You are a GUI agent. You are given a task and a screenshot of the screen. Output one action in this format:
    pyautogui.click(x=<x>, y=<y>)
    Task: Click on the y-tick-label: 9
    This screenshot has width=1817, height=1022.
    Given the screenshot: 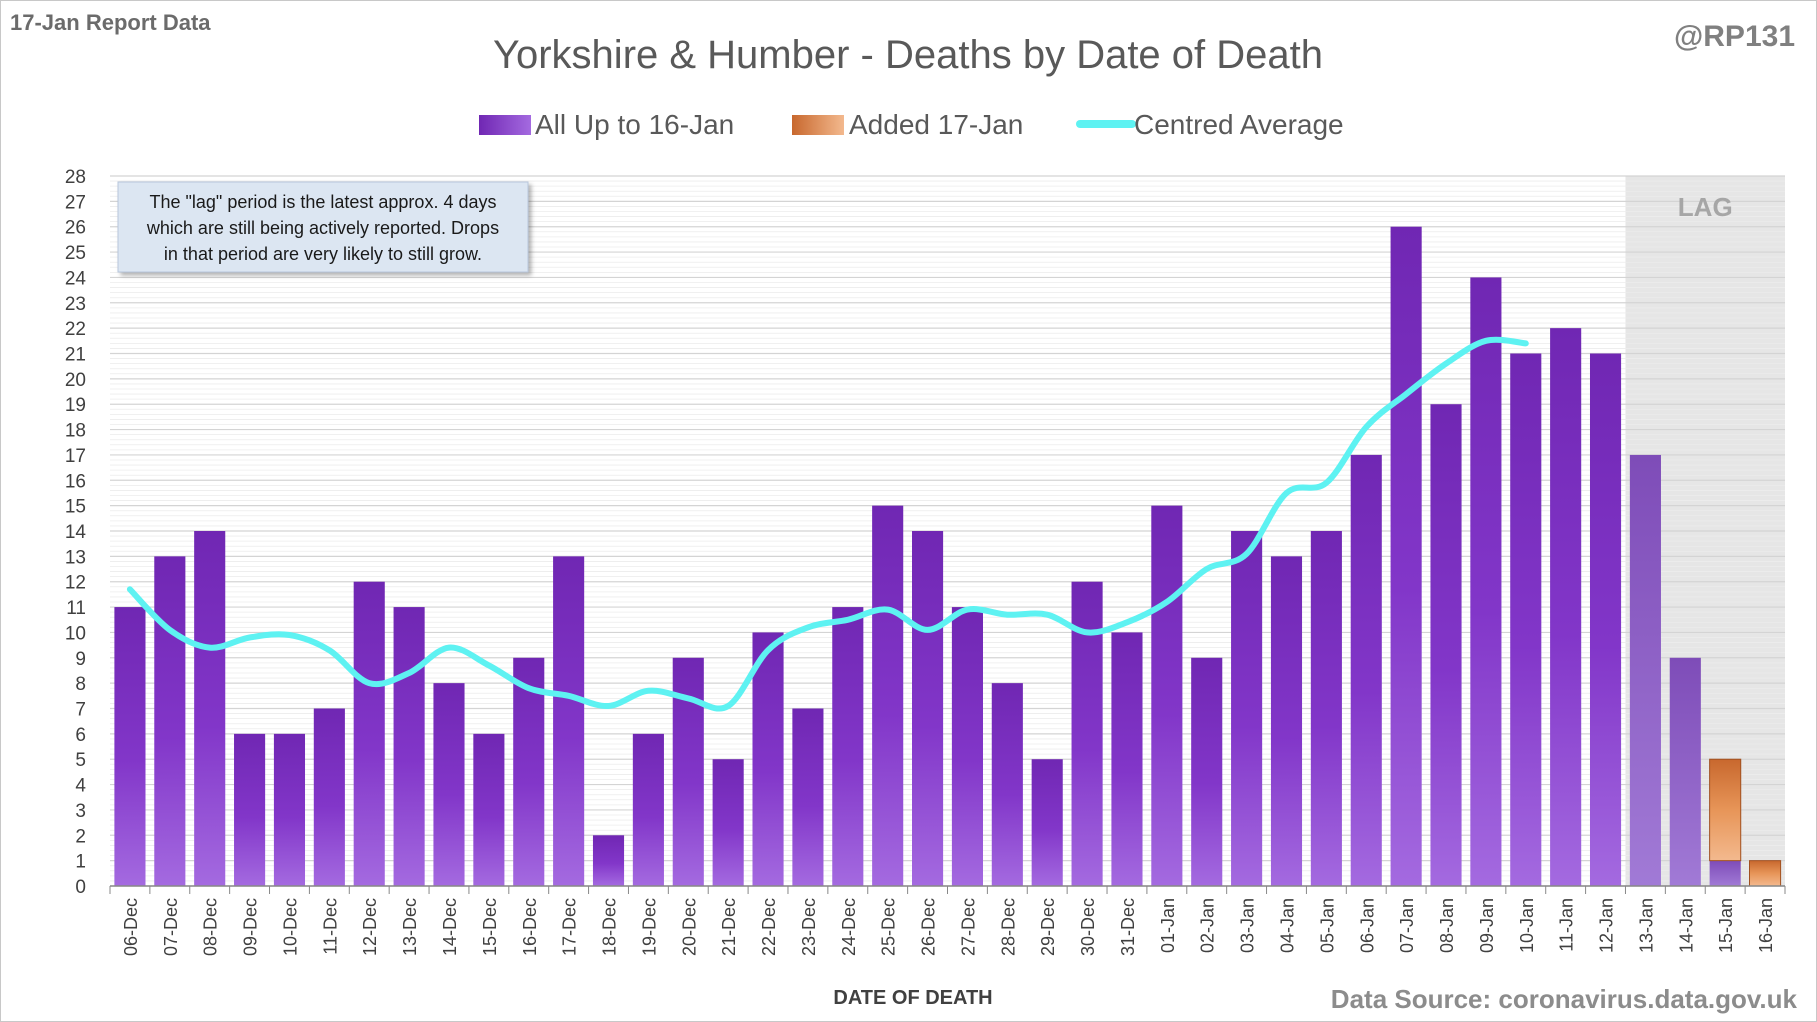 What is the action you would take?
    pyautogui.click(x=80, y=659)
    